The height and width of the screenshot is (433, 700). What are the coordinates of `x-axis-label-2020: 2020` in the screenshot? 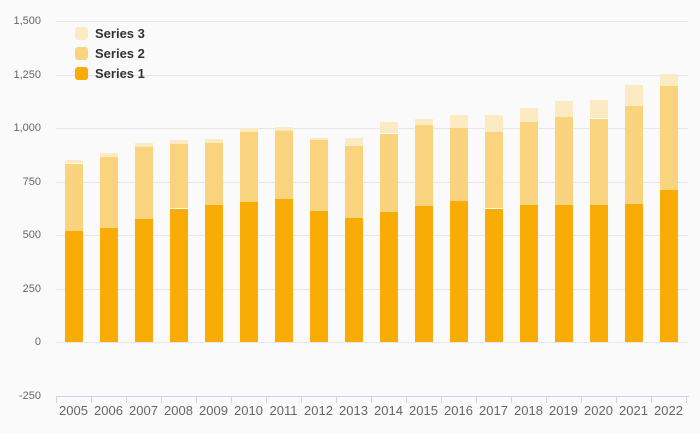 It's located at (598, 410).